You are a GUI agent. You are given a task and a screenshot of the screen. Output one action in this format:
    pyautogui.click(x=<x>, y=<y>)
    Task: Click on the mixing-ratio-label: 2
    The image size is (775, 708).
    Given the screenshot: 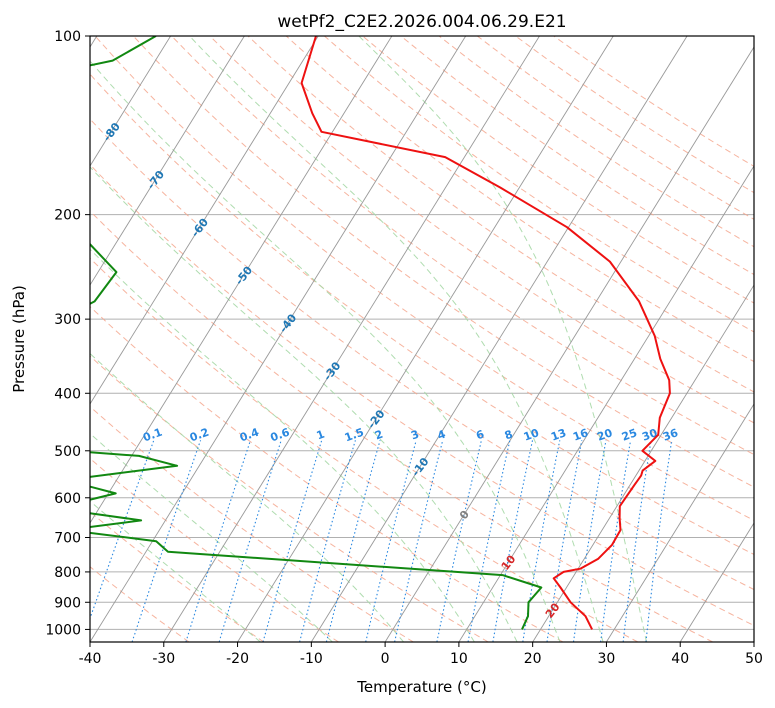 What is the action you would take?
    pyautogui.click(x=379, y=435)
    